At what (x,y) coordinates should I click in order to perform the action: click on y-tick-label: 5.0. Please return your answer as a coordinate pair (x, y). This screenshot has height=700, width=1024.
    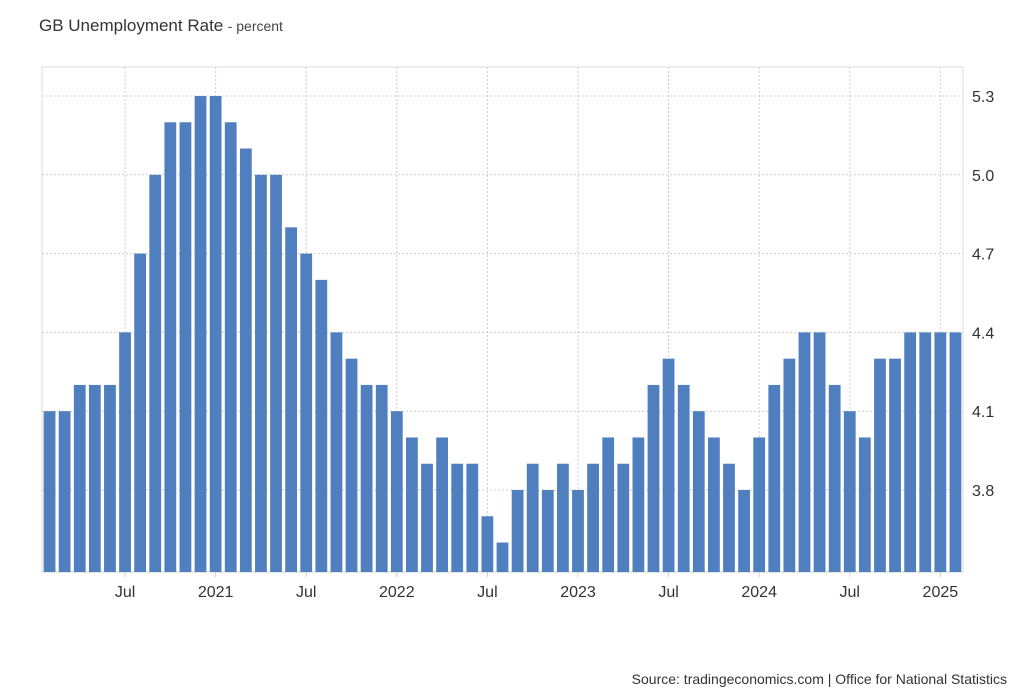
    Looking at the image, I should click on (983, 176).